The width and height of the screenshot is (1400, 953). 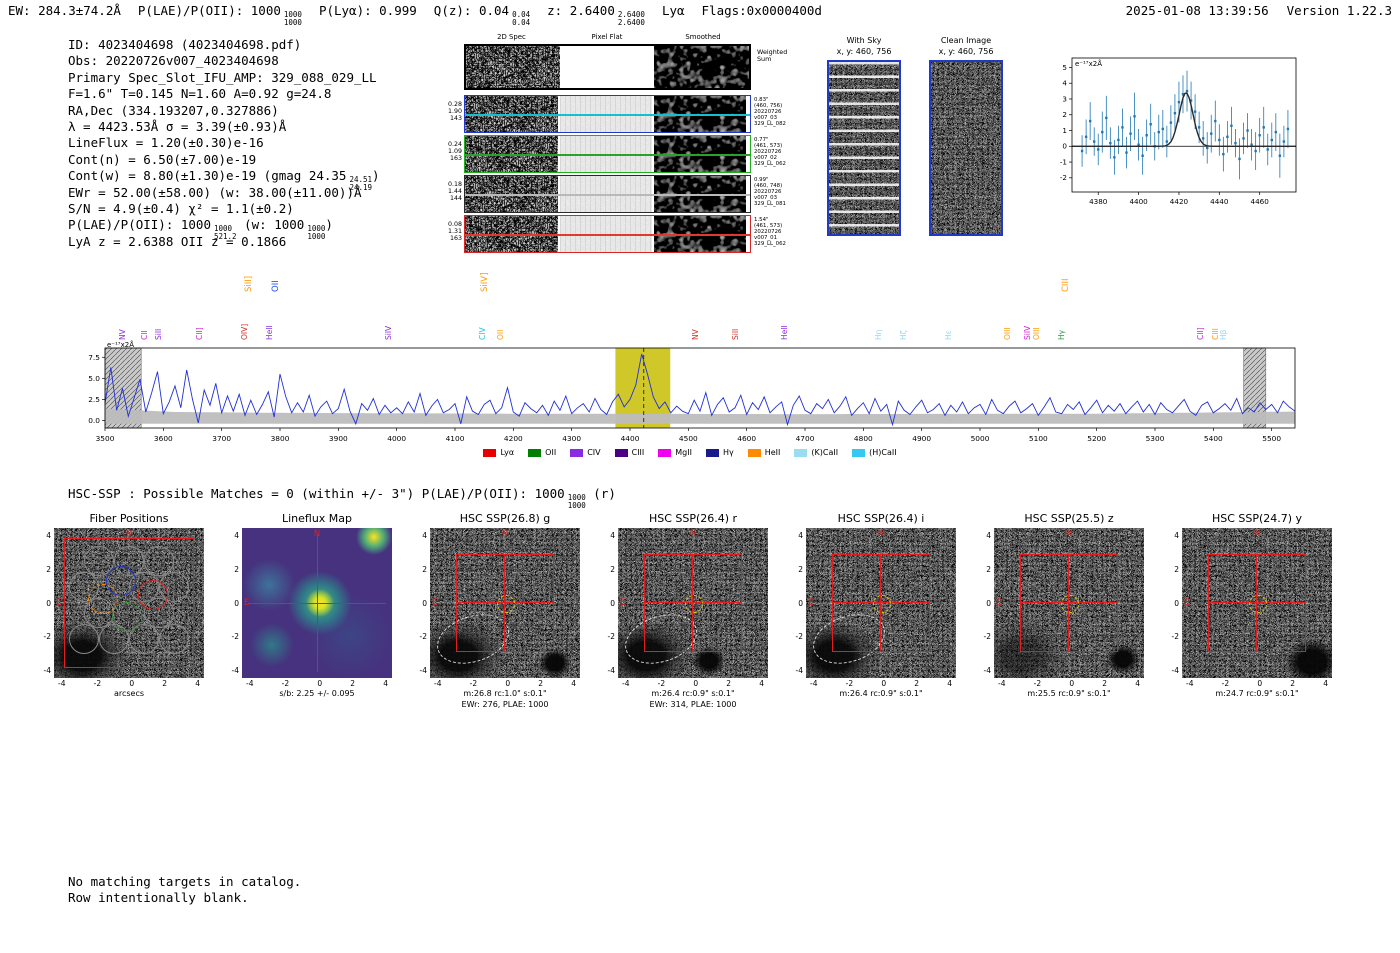 What do you see at coordinates (396, 438) in the screenshot?
I see `axis-tick-label: 4000` at bounding box center [396, 438].